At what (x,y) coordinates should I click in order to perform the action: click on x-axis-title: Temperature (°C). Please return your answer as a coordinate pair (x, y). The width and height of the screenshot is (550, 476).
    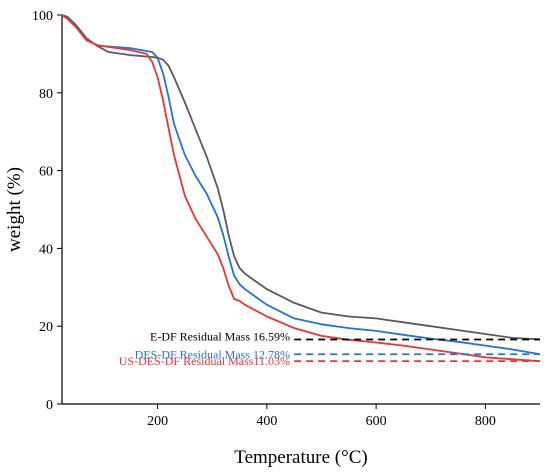
    Looking at the image, I should click on (300, 457).